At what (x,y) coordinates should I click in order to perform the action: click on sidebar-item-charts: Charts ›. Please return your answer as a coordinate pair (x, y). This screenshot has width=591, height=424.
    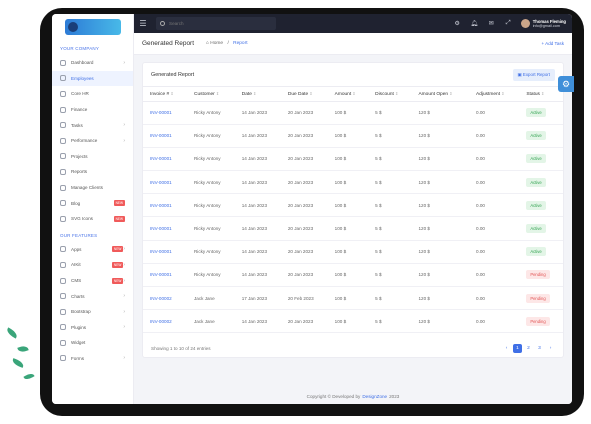
    Looking at the image, I should click on (92, 296).